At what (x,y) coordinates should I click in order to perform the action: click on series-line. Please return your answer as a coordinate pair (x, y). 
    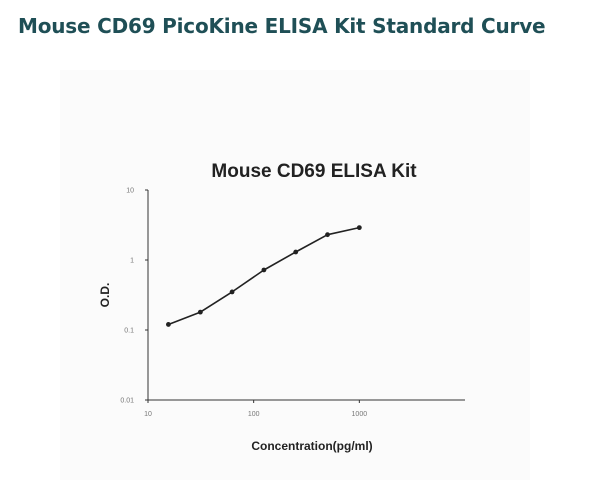
    Looking at the image, I should click on (264, 276).